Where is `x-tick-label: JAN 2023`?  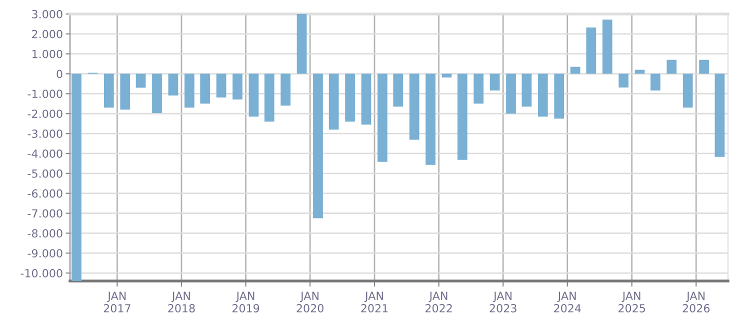
x-tick-label: JAN 2023 is located at coordinates (503, 302).